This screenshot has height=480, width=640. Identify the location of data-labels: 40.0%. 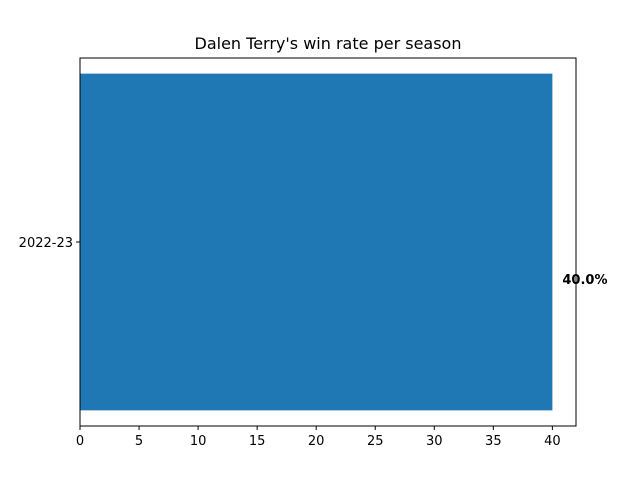
(584, 280).